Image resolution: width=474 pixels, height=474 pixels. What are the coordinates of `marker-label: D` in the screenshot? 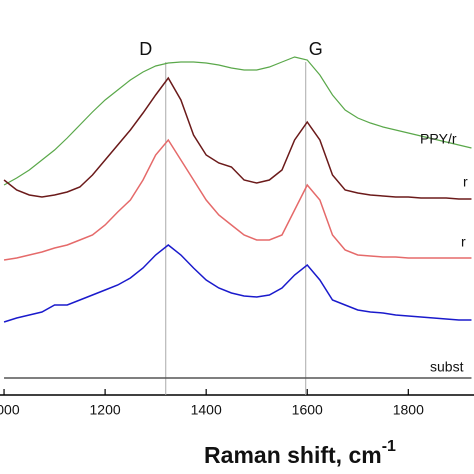 It's located at (145, 49).